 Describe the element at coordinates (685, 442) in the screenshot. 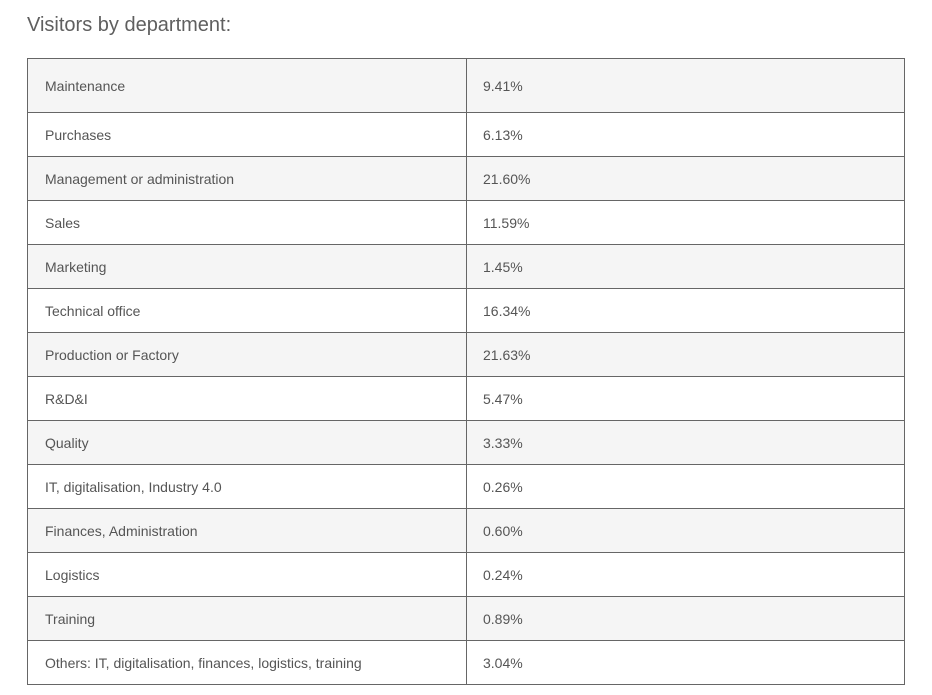

I see `percentage-cell: 3.33%` at that location.